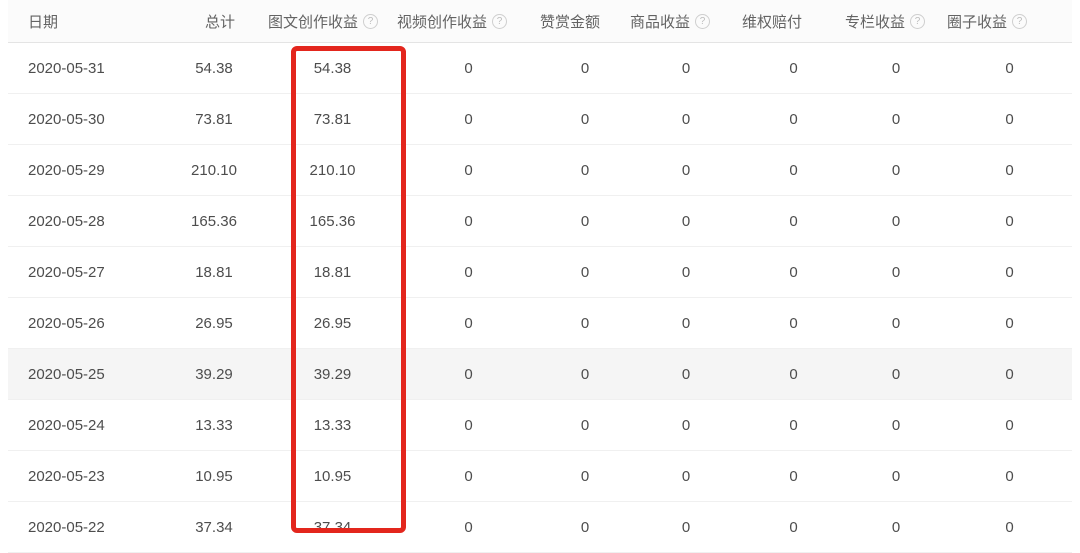 This screenshot has width=1080, height=553. What do you see at coordinates (540, 374) in the screenshot?
I see `table-row: 2020-05-25 39.29 39.29 0 0 0 0 0 0` at bounding box center [540, 374].